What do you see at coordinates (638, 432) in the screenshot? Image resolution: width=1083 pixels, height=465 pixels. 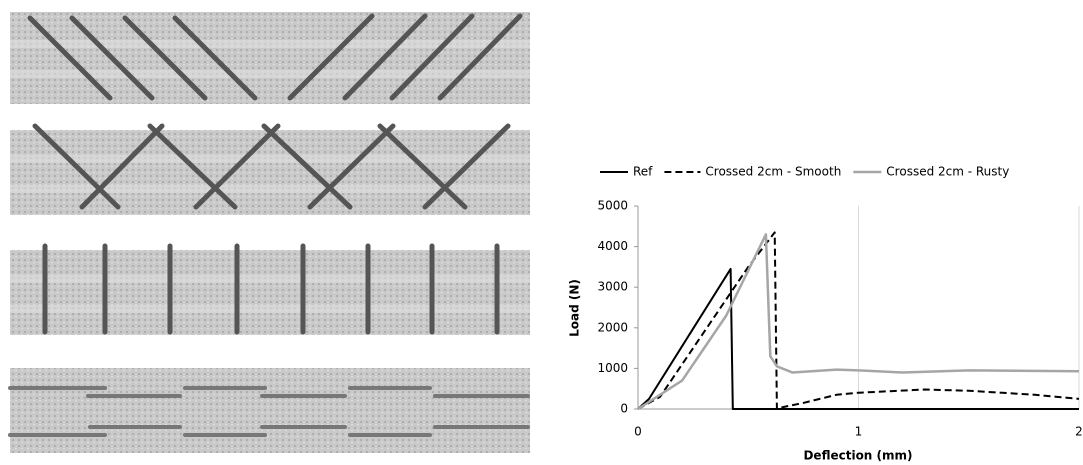 I see `x-tick-label: 0` at bounding box center [638, 432].